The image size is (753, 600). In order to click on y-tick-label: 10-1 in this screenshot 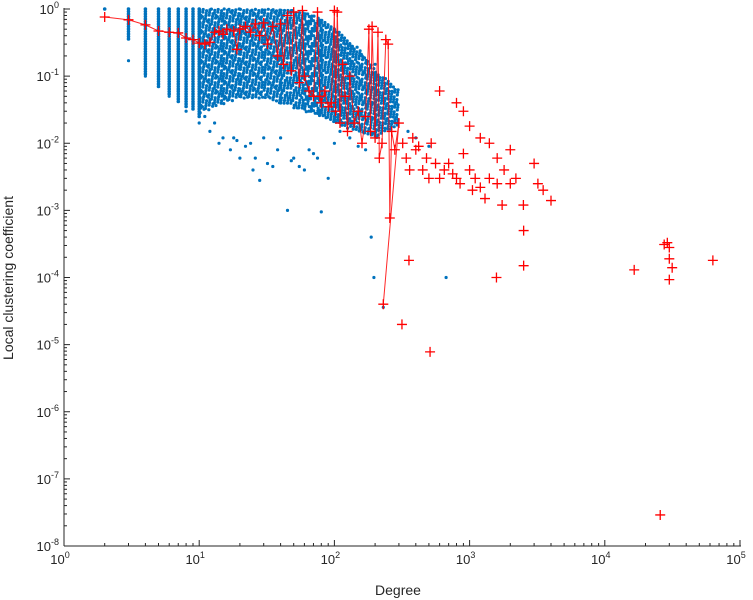, I will do `click(48, 75)`.